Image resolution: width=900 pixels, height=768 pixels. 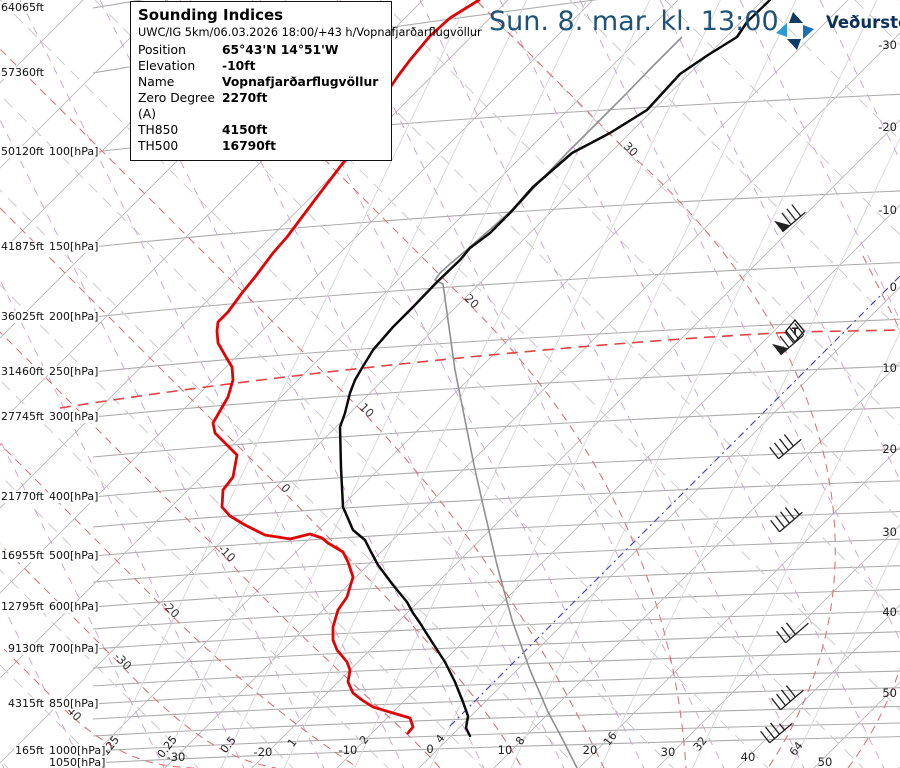 I want to click on info-row-position: Position 65°43'N 14°51'W, so click(x=238, y=50).